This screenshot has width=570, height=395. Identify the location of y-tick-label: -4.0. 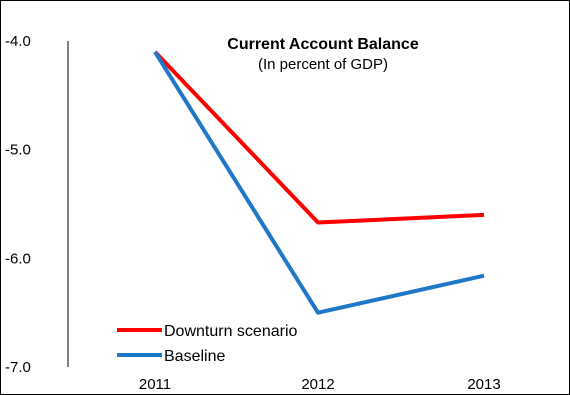
(18, 41).